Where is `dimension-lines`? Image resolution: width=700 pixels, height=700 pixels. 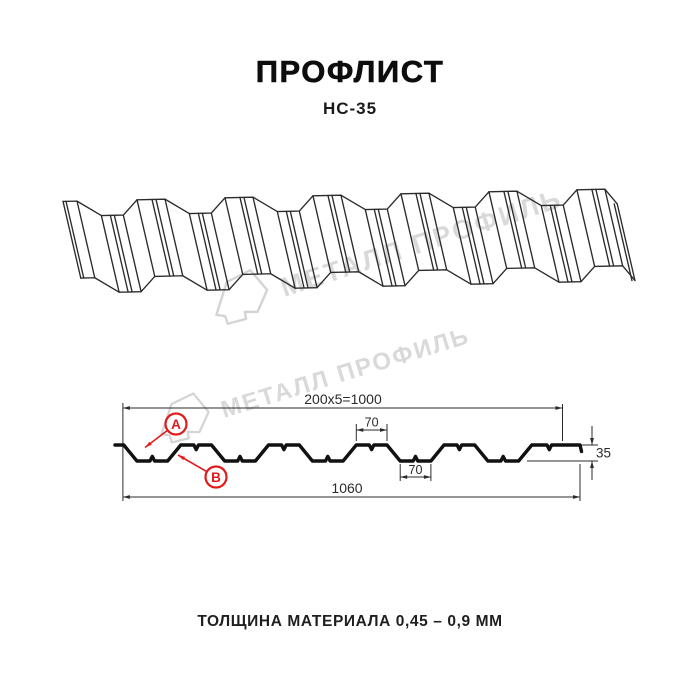
dimension-lines is located at coordinates (360, 452).